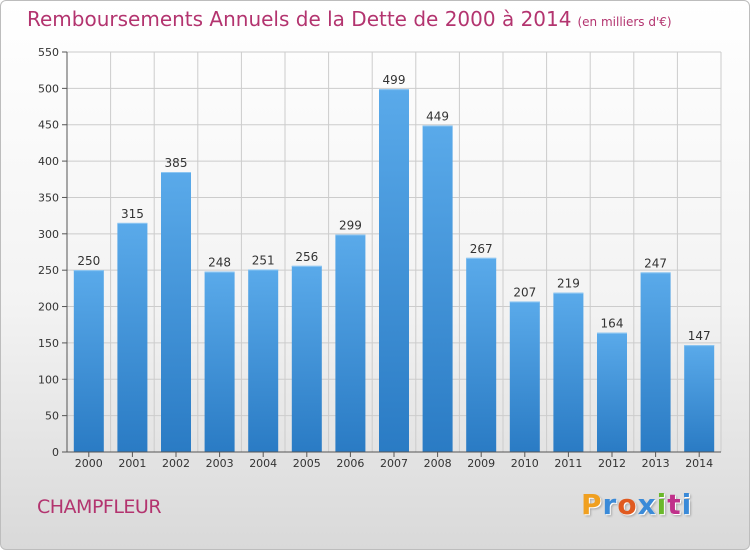 Image resolution: width=750 pixels, height=550 pixels. I want to click on value-label-2002: 385, so click(176, 163).